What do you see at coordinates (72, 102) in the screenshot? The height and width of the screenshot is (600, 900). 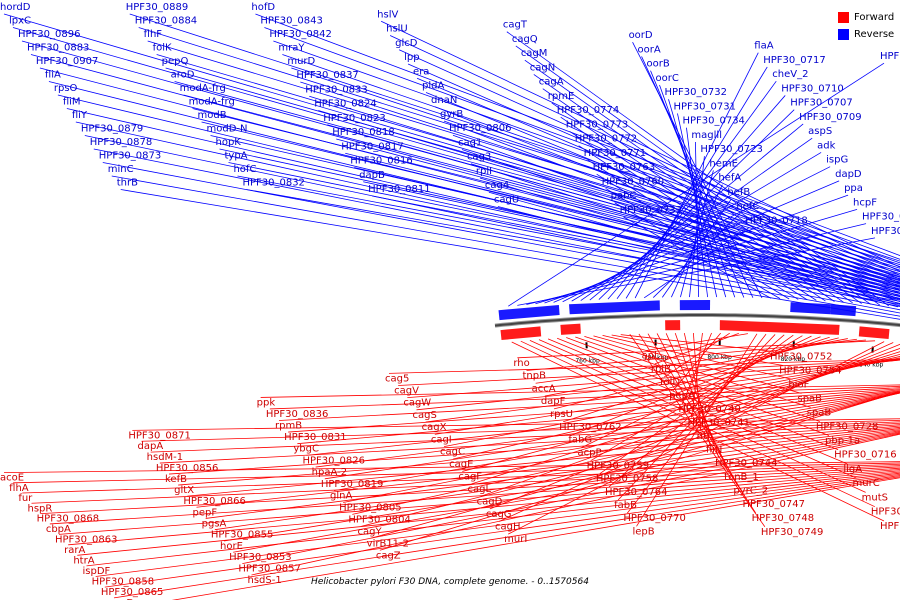 I see `reverse-gene-label: fliM` at bounding box center [72, 102].